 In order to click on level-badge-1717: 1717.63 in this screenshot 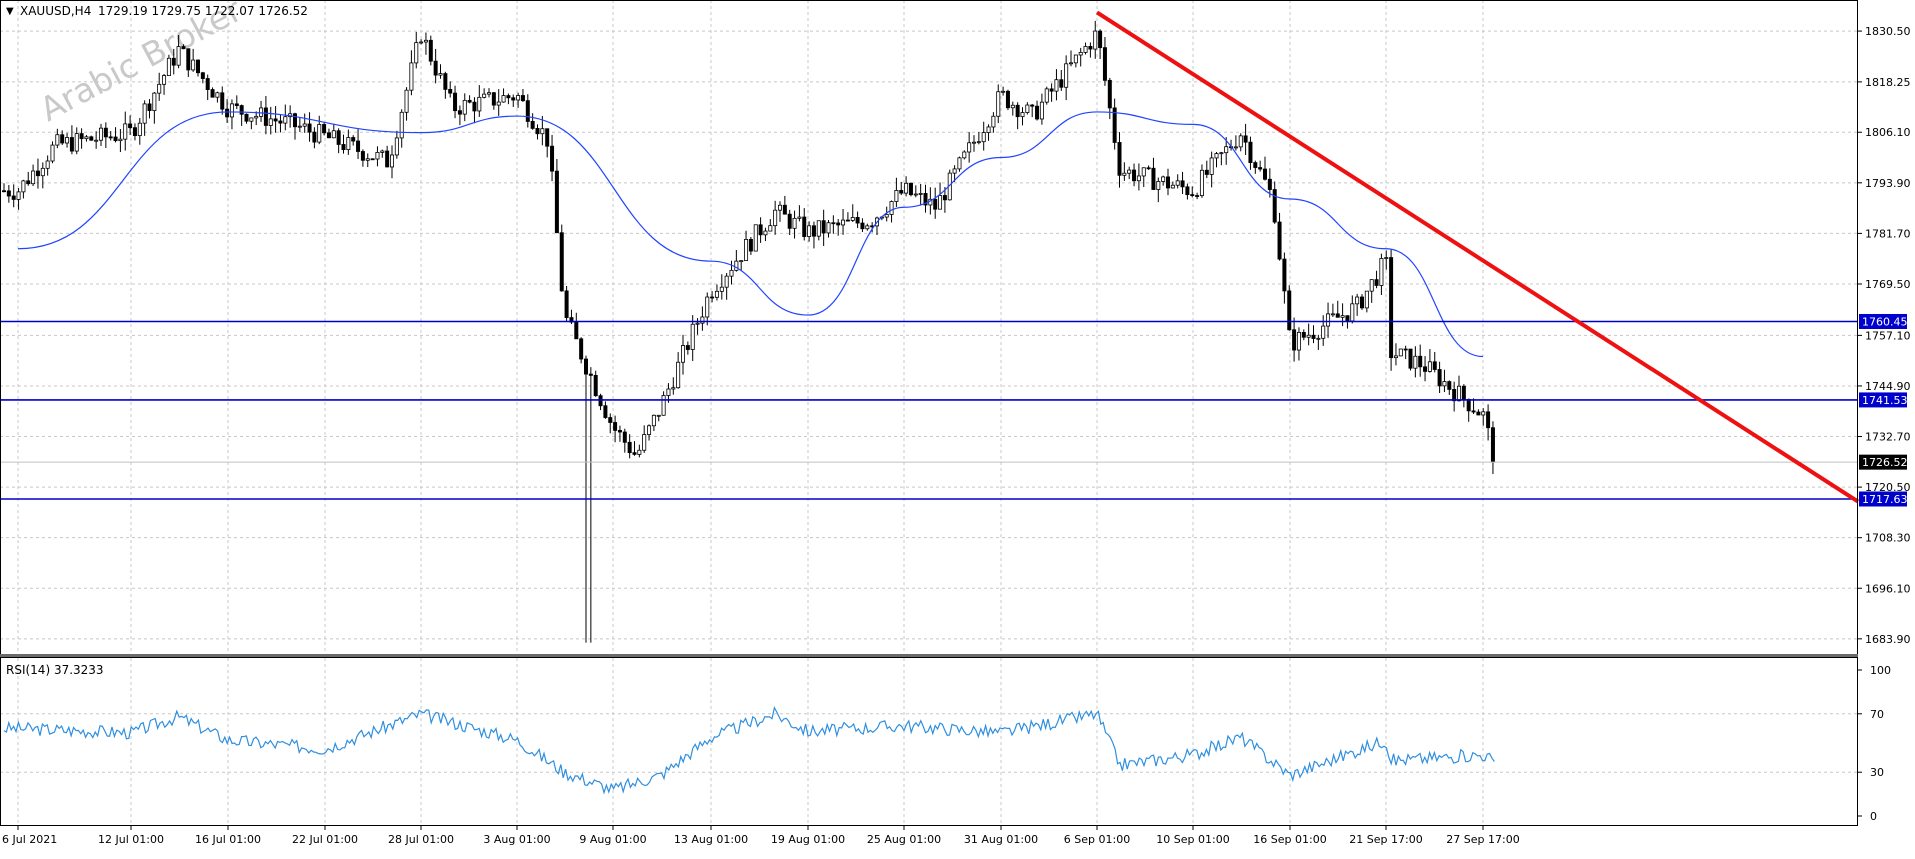, I will do `click(1883, 499)`.